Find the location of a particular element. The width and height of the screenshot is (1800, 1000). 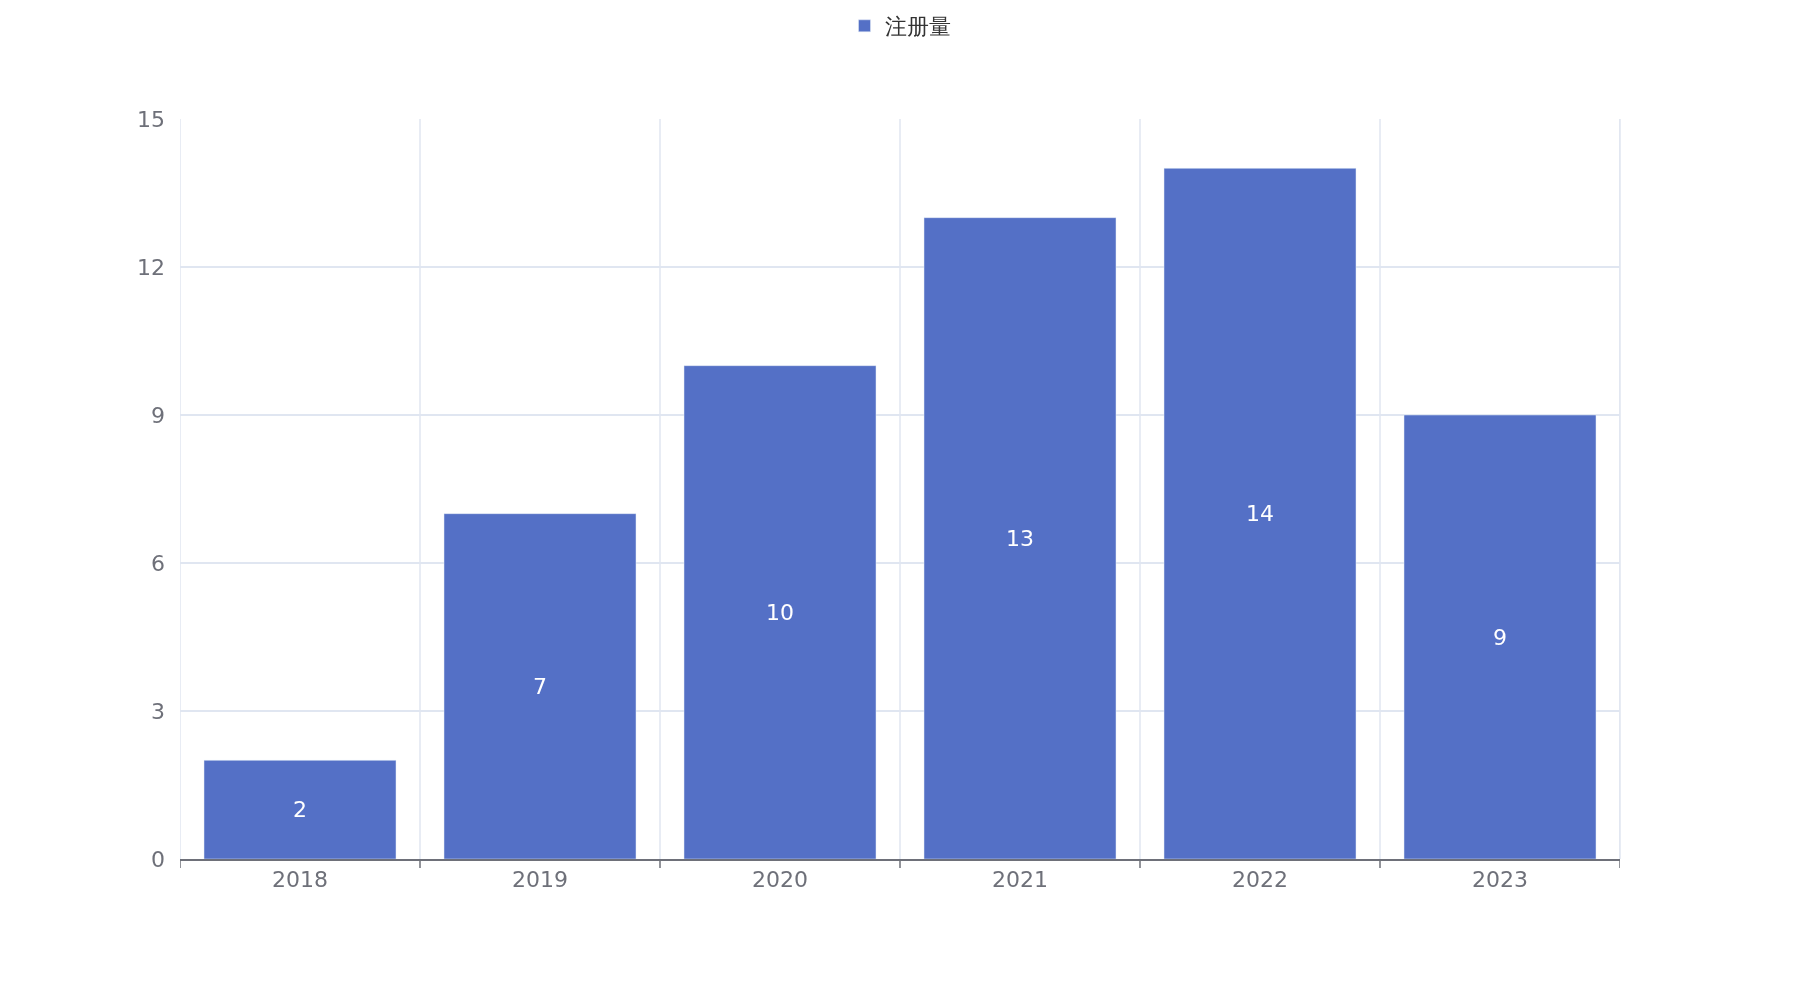

x-tick-label: 2019 is located at coordinates (540, 880).